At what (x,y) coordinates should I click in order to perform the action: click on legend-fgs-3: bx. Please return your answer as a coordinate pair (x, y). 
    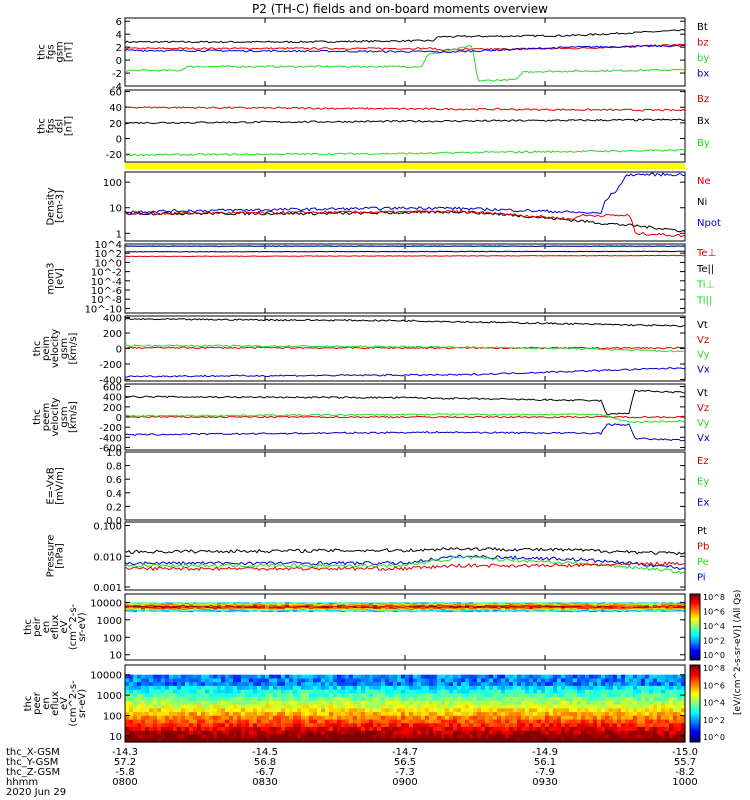
    Looking at the image, I should click on (703, 74).